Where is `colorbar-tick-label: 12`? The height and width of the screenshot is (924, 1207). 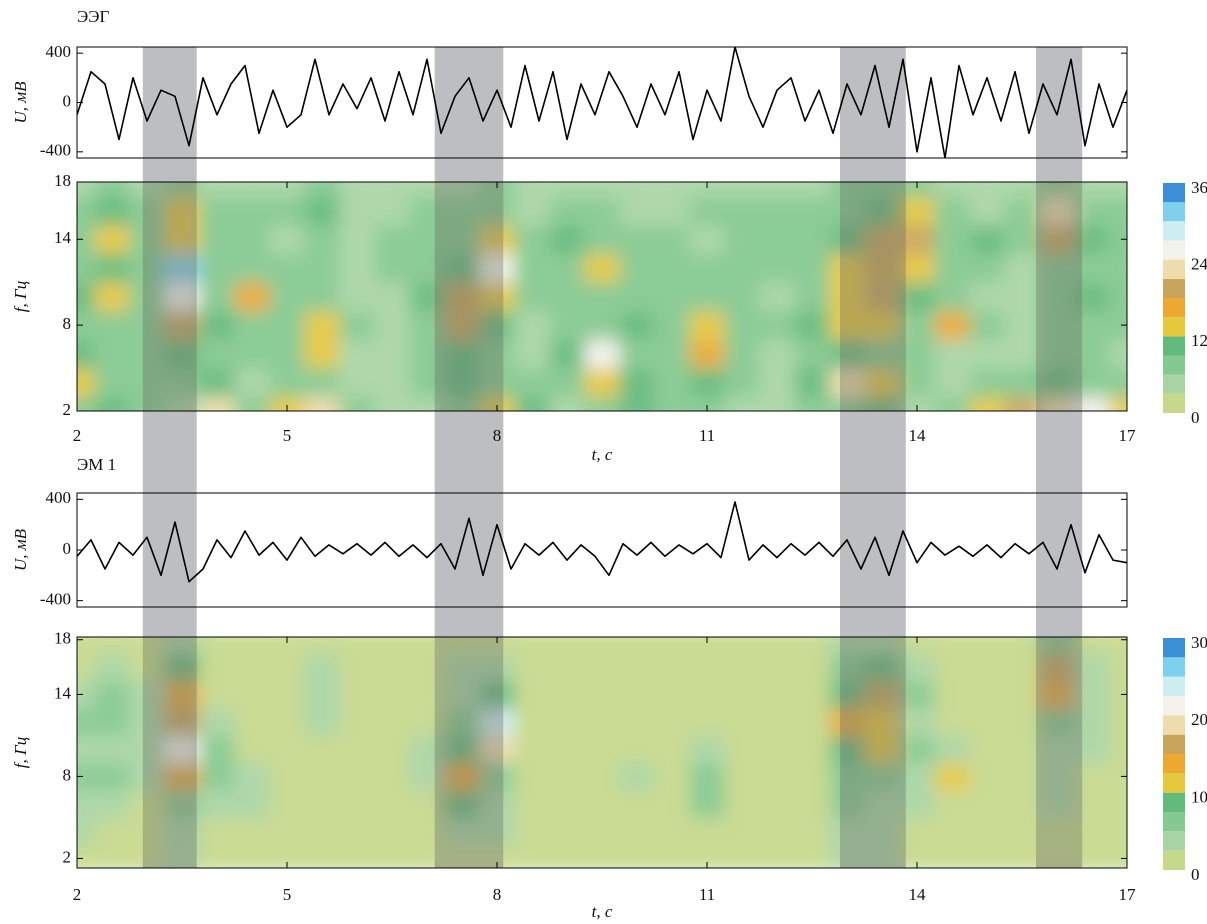 colorbar-tick-label: 12 is located at coordinates (1199, 340).